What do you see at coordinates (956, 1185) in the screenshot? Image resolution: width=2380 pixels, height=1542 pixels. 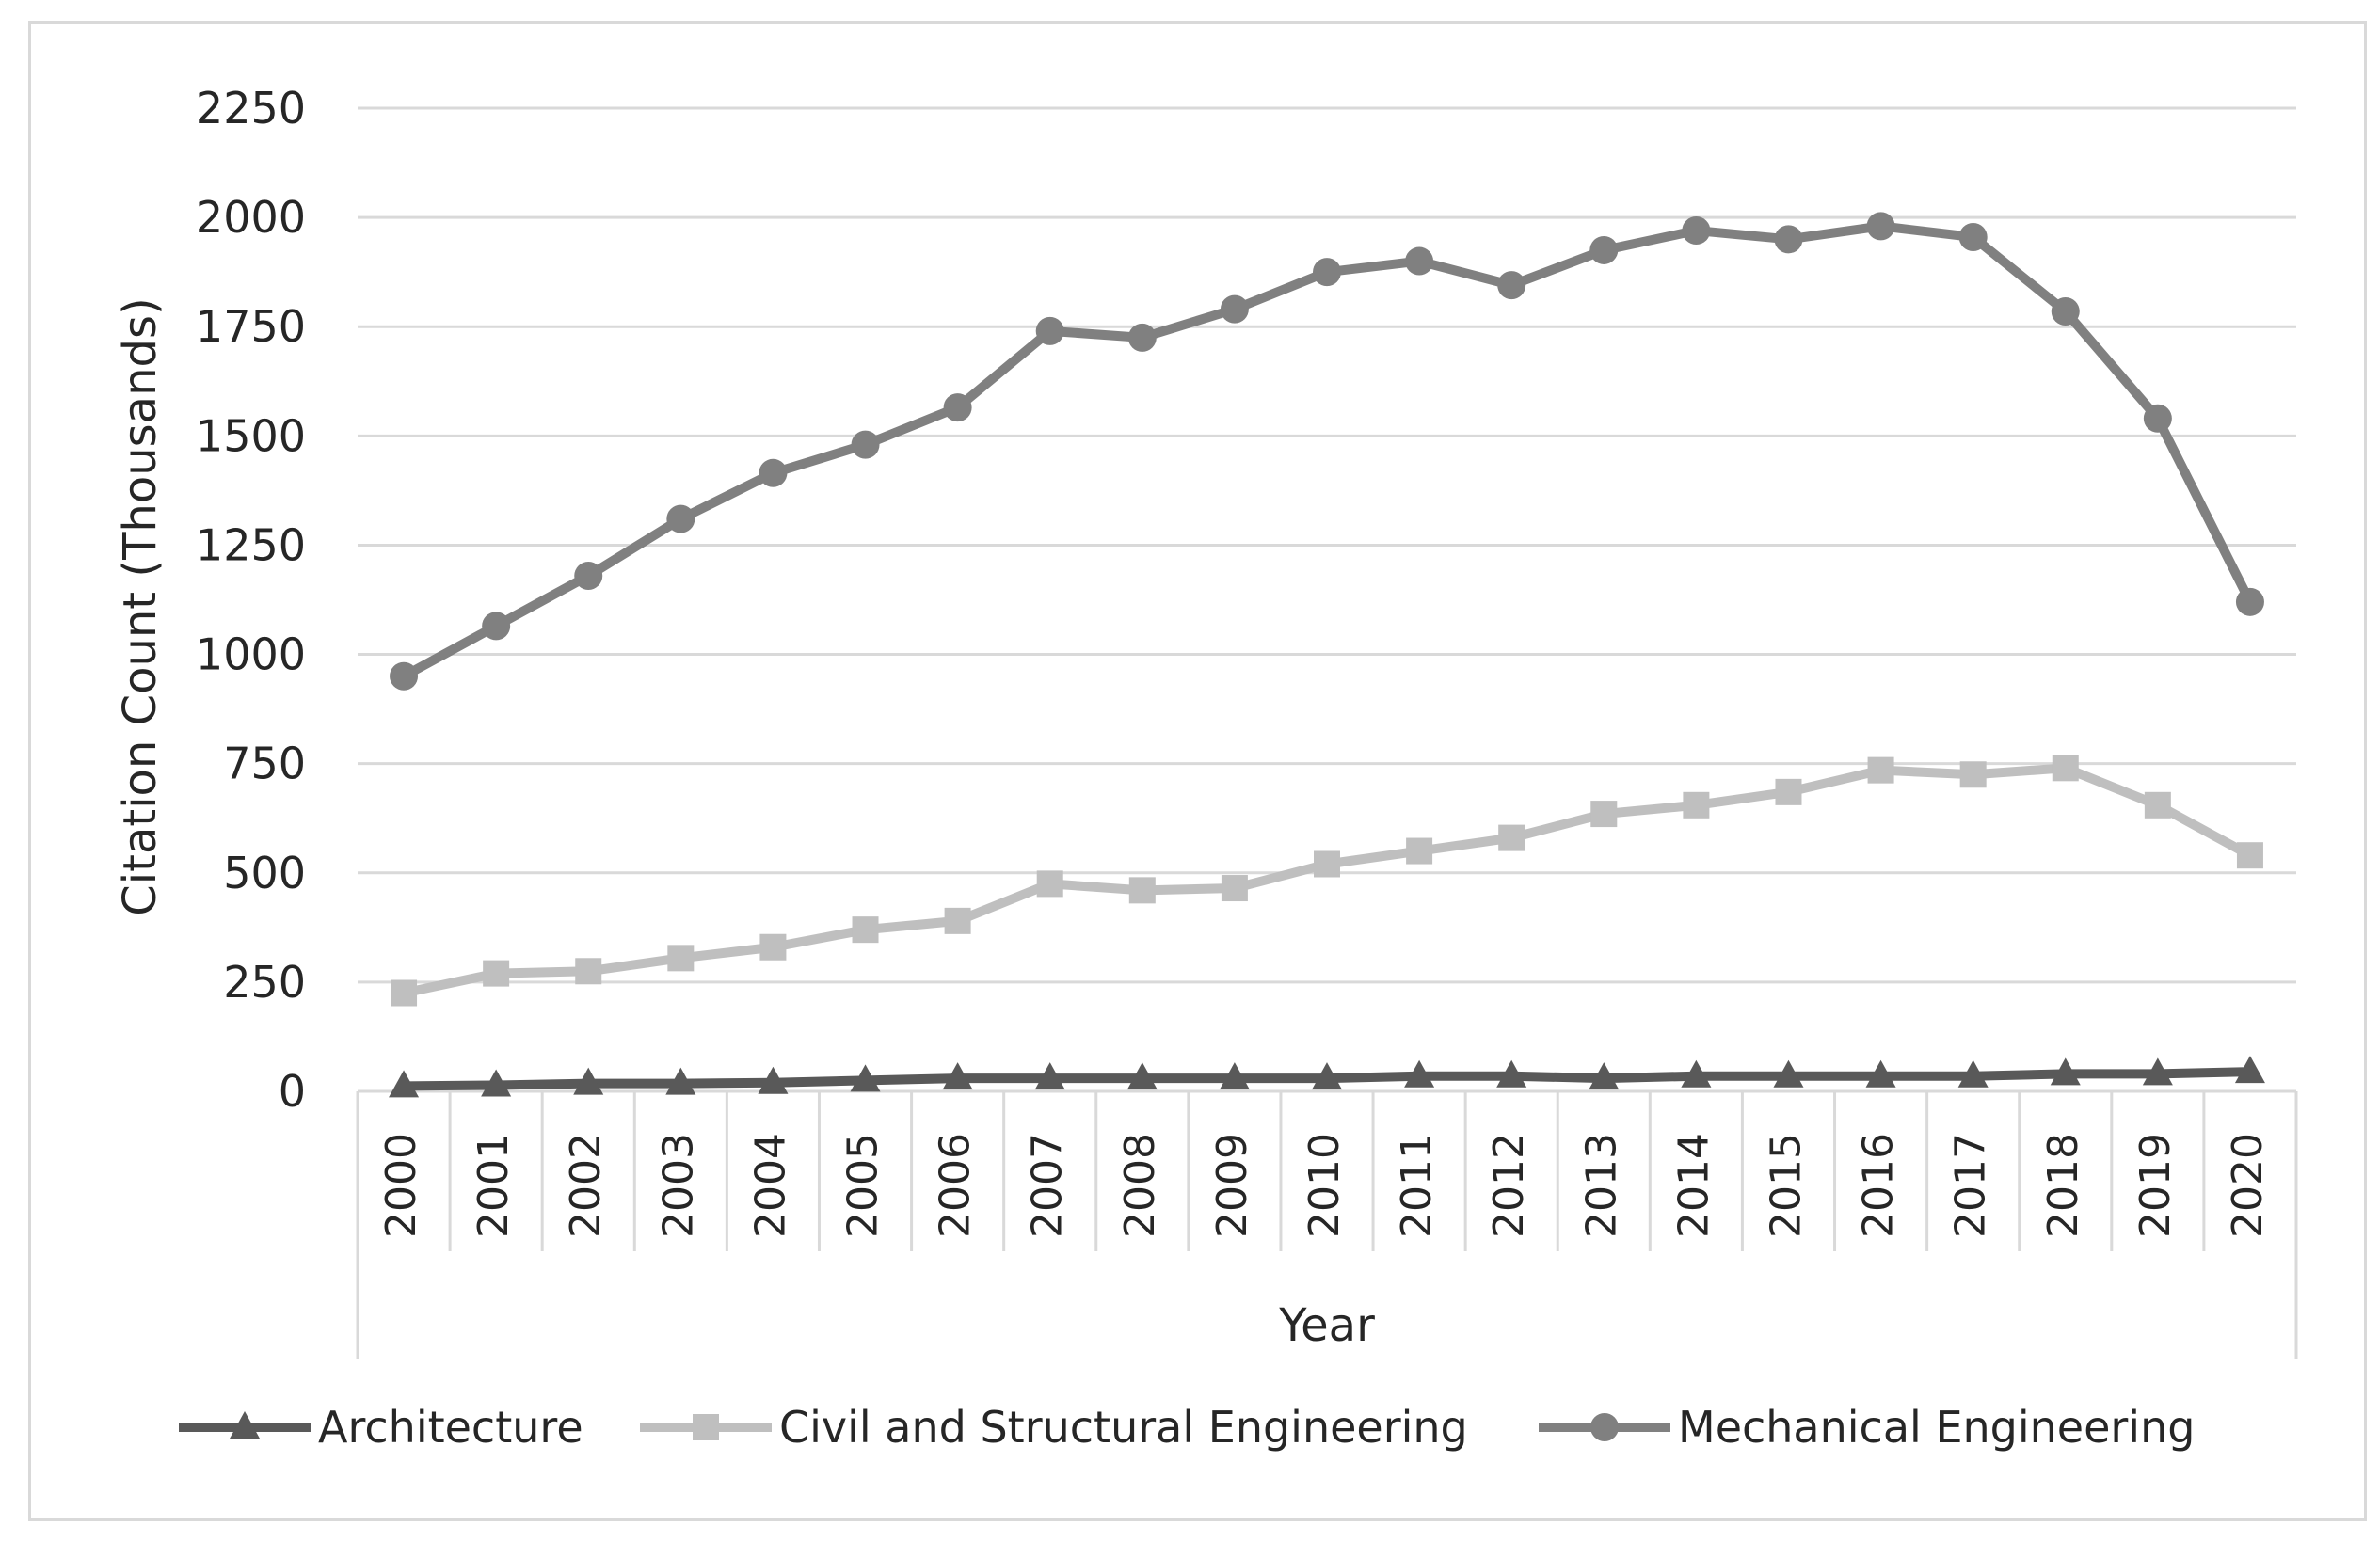 I see `x-tick-label: 2006` at bounding box center [956, 1185].